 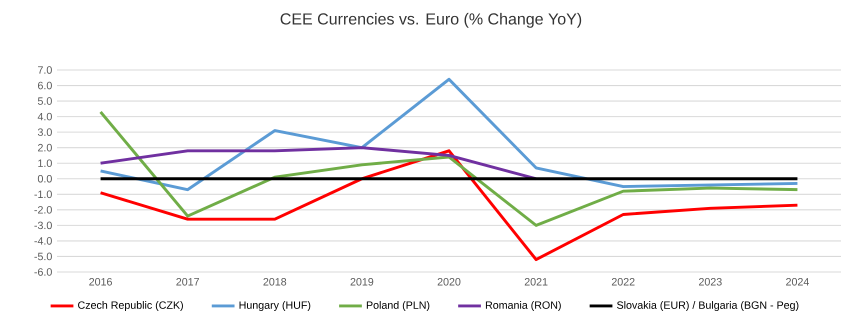 I want to click on legend-label: Poland (PLN), so click(x=398, y=306).